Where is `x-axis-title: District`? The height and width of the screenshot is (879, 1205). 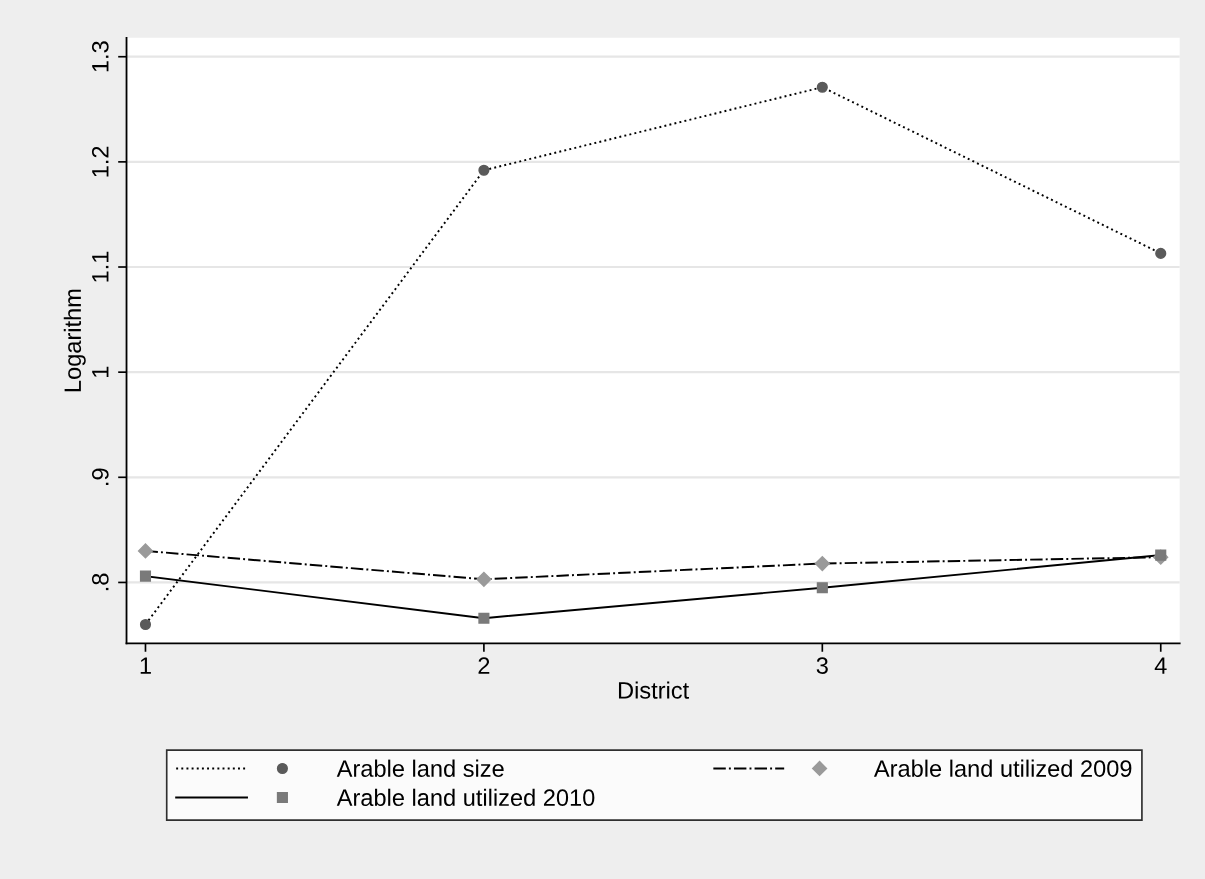 x-axis-title: District is located at coordinates (653, 690).